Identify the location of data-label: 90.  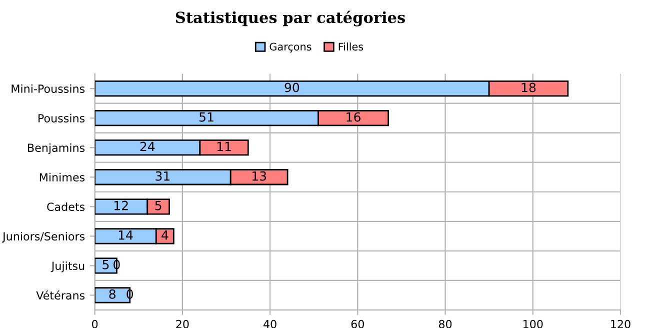
(292, 87).